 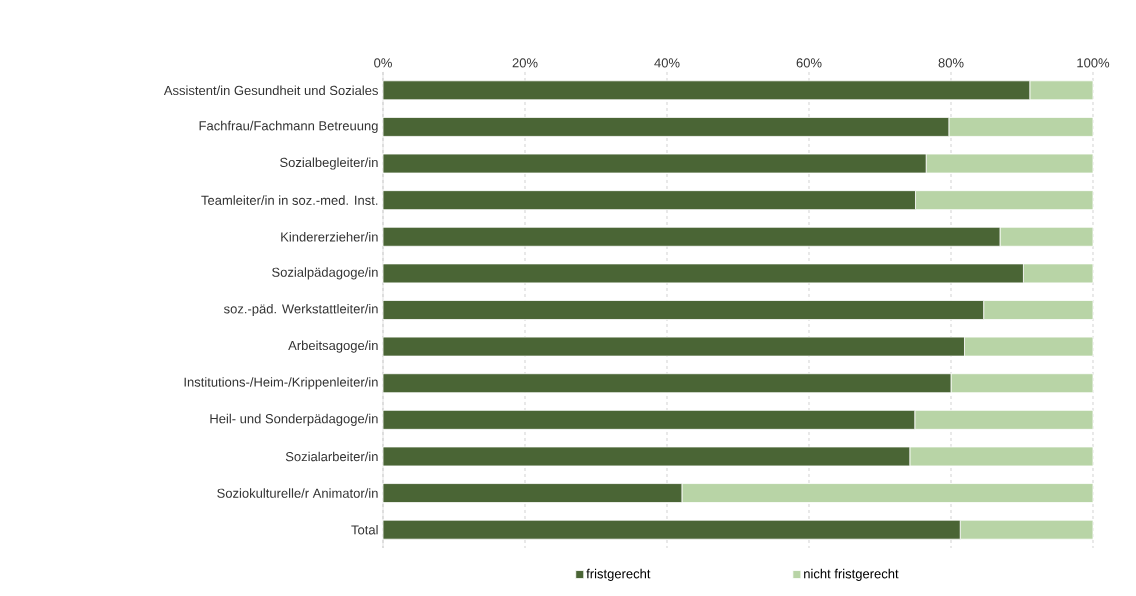 I want to click on y-tick-label: Teamleiter/in in soz.-med. Inst., so click(x=289, y=200).